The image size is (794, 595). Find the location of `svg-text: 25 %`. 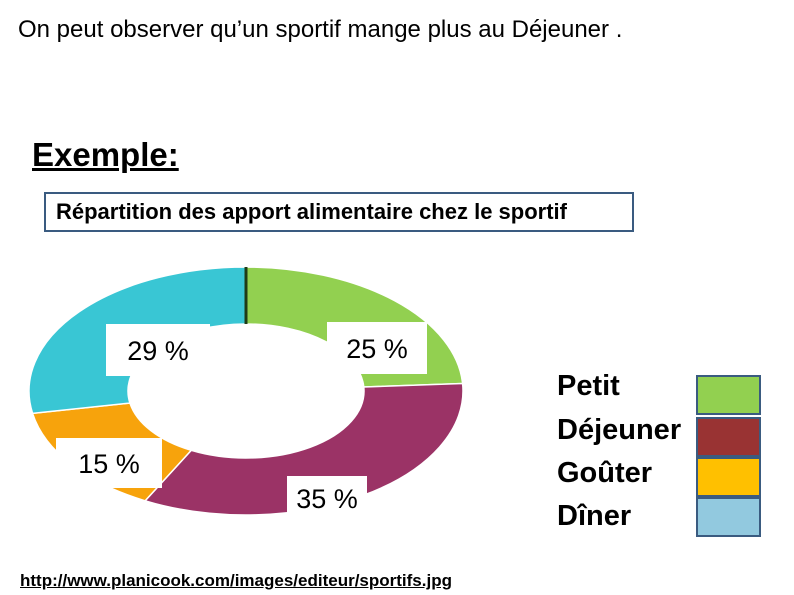

svg-text: 25 % is located at coordinates (377, 349).